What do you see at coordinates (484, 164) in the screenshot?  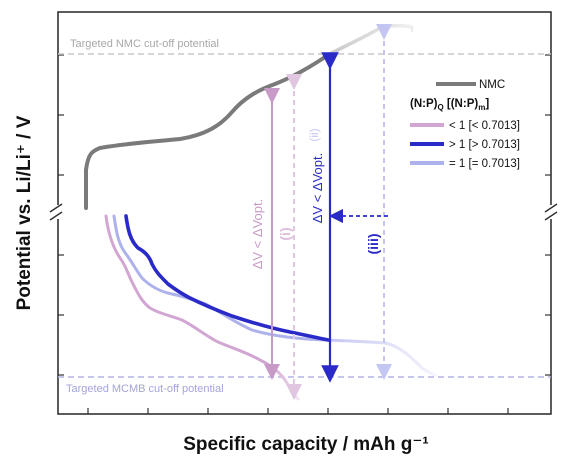 I see `legend-label-eq1: = 1 [= 0.7013]` at bounding box center [484, 164].